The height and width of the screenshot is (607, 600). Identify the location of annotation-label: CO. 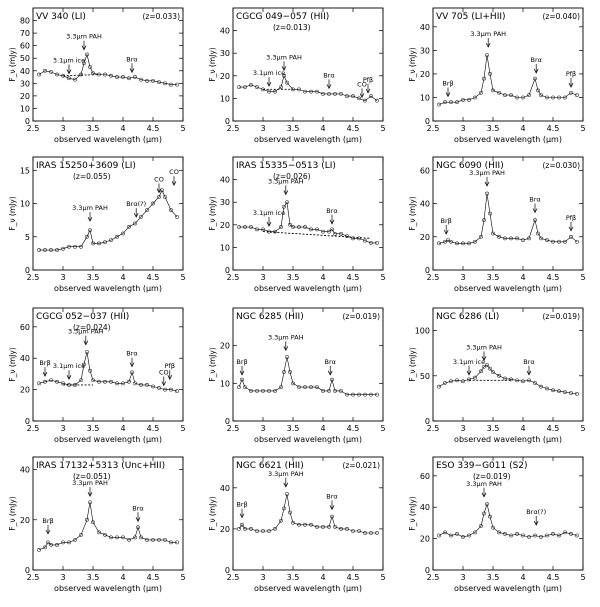
(159, 180).